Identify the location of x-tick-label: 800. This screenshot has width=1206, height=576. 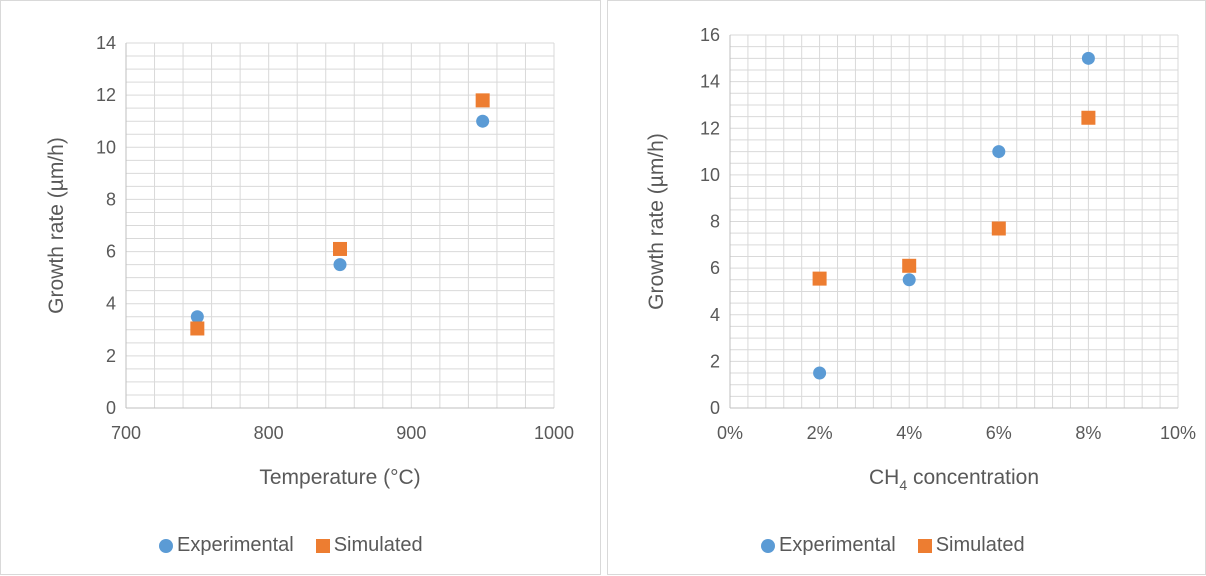
(269, 433).